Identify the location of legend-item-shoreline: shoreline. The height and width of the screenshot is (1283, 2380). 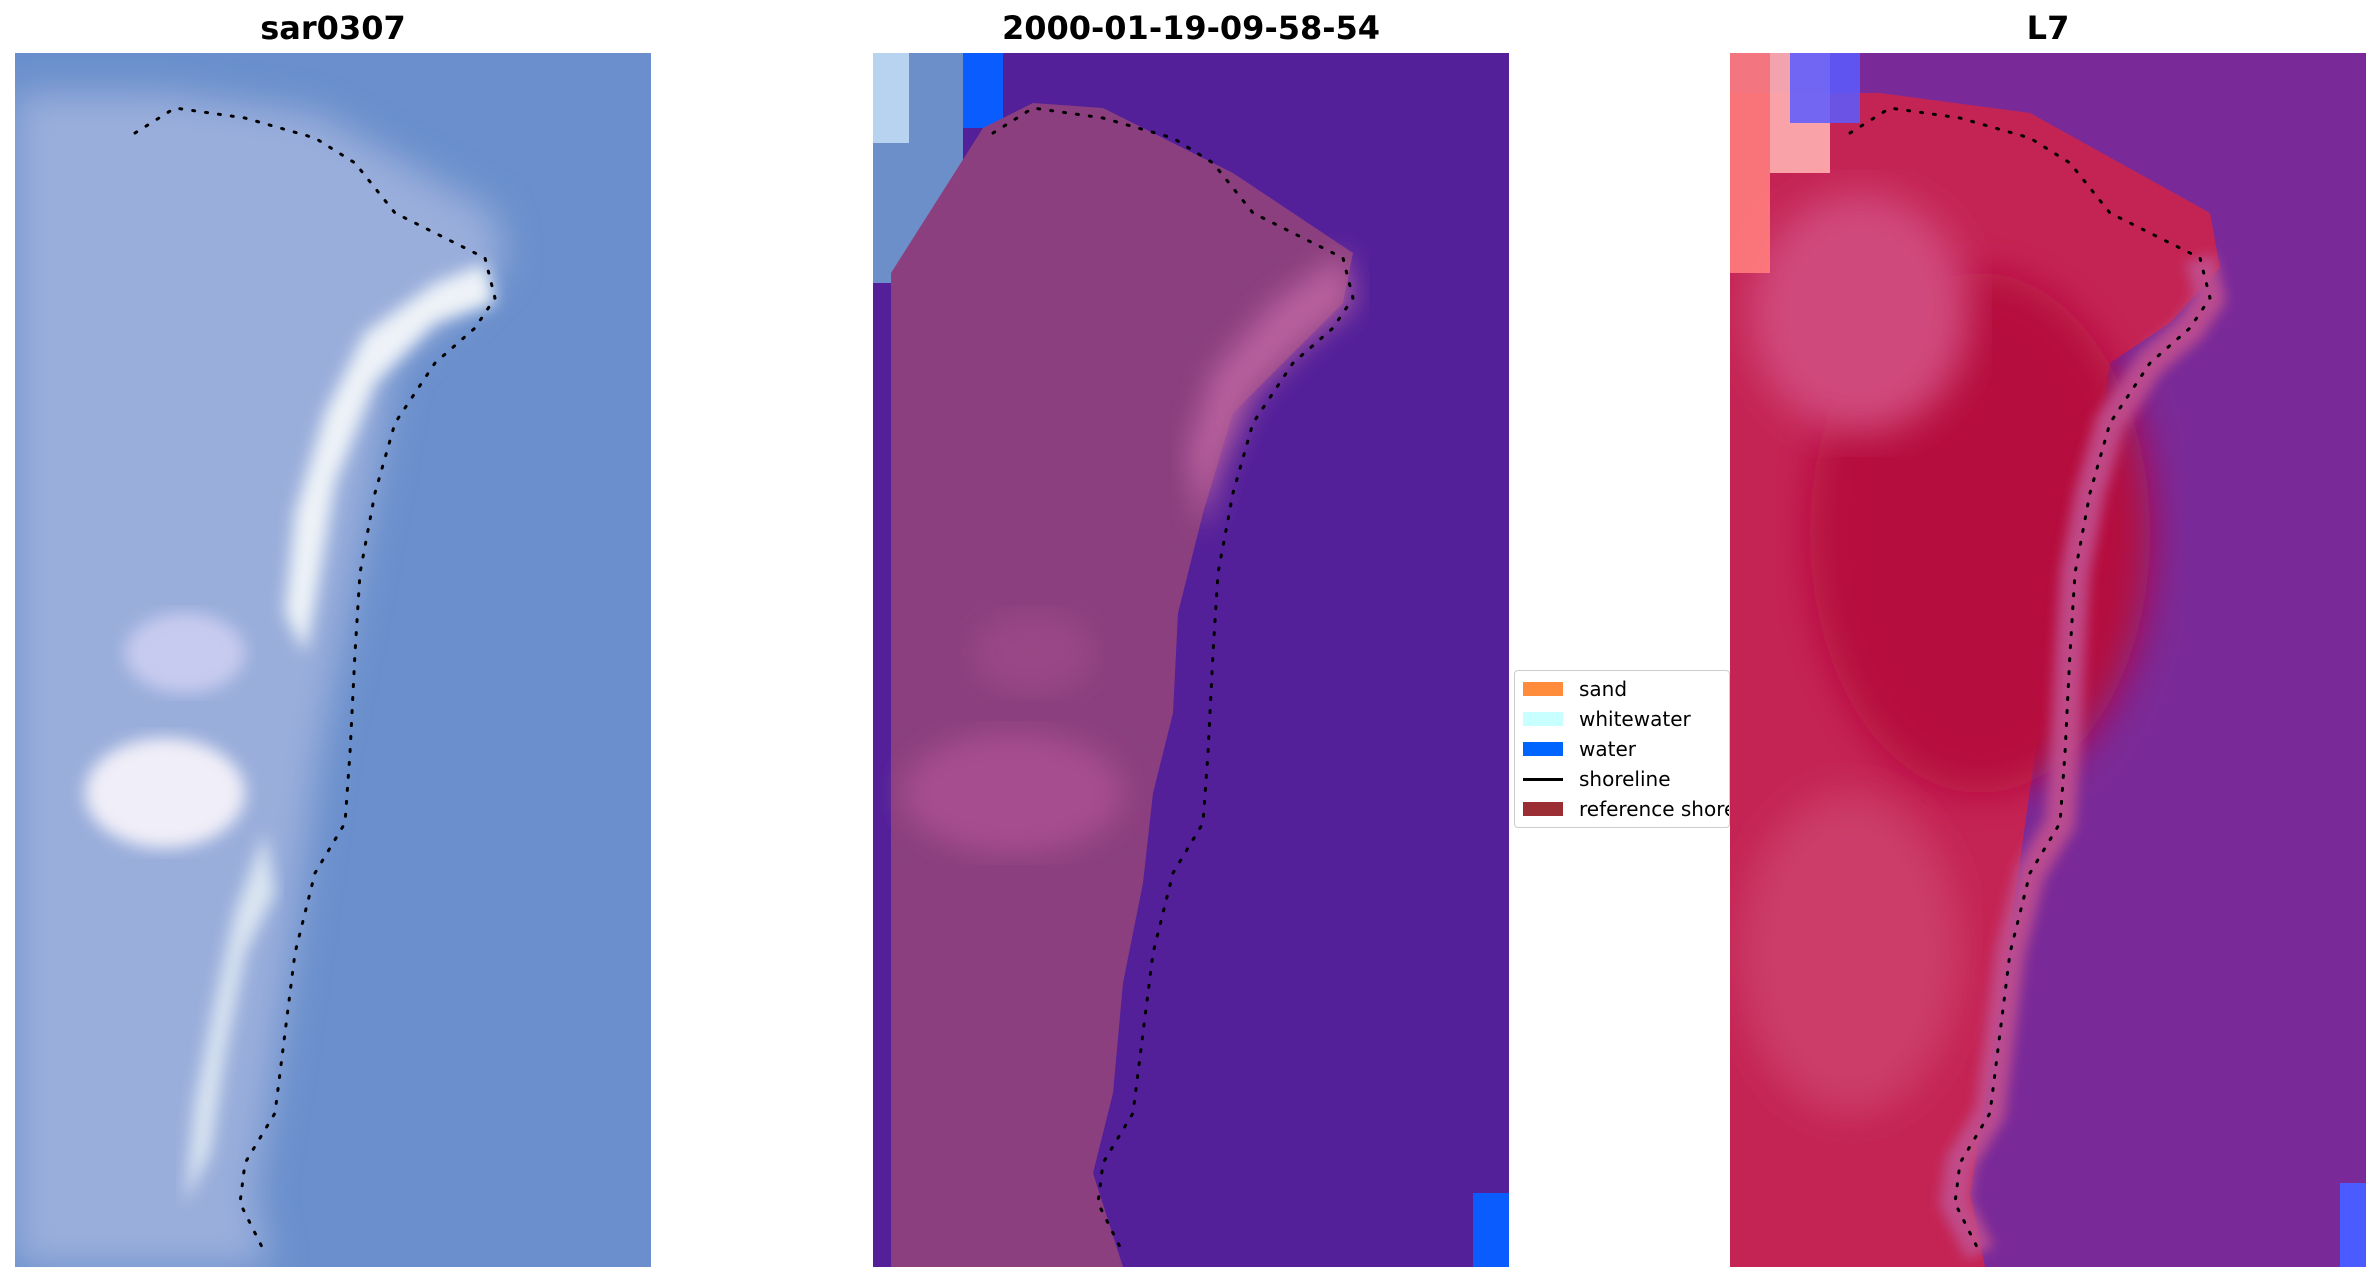
(1597, 779).